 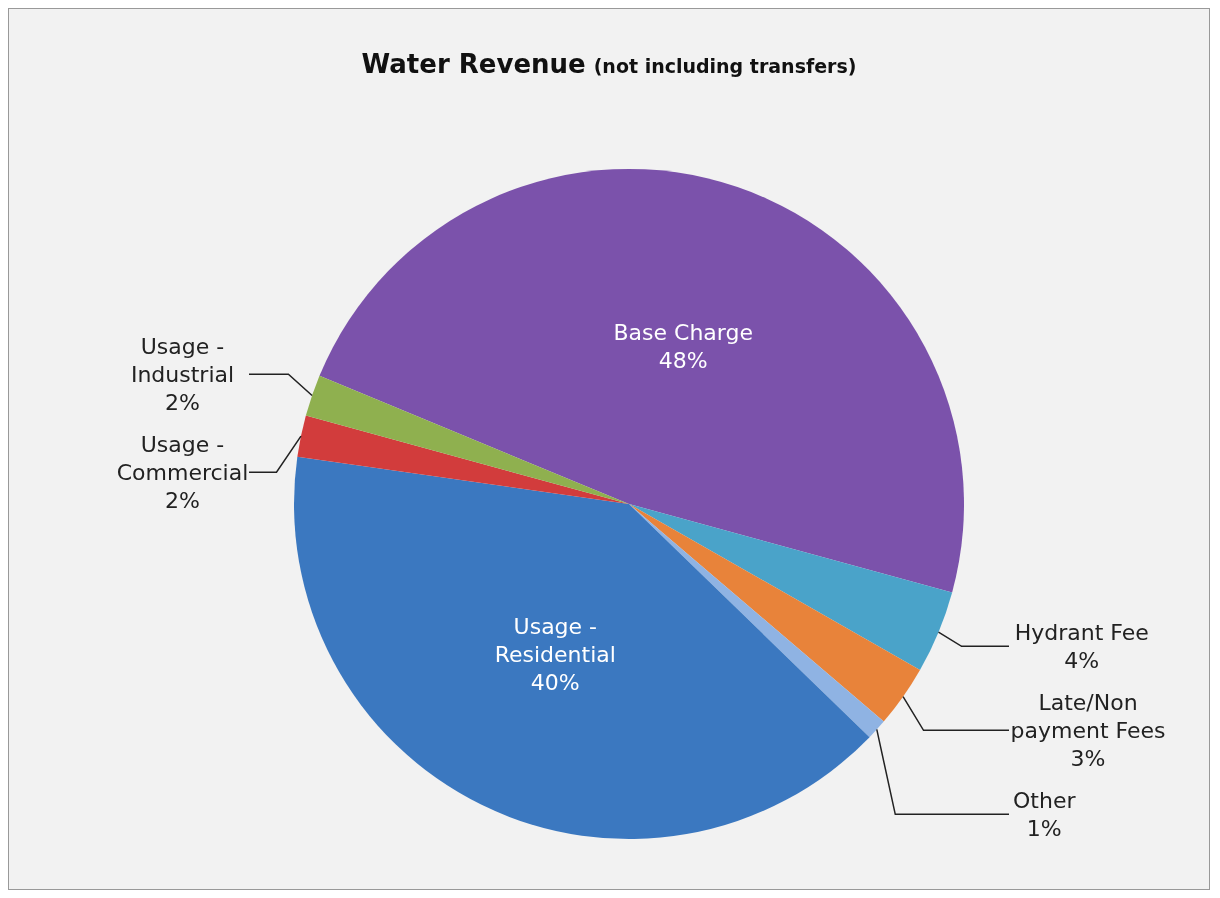 I want to click on slice-label: Hydrant Fee, so click(x=1081, y=632).